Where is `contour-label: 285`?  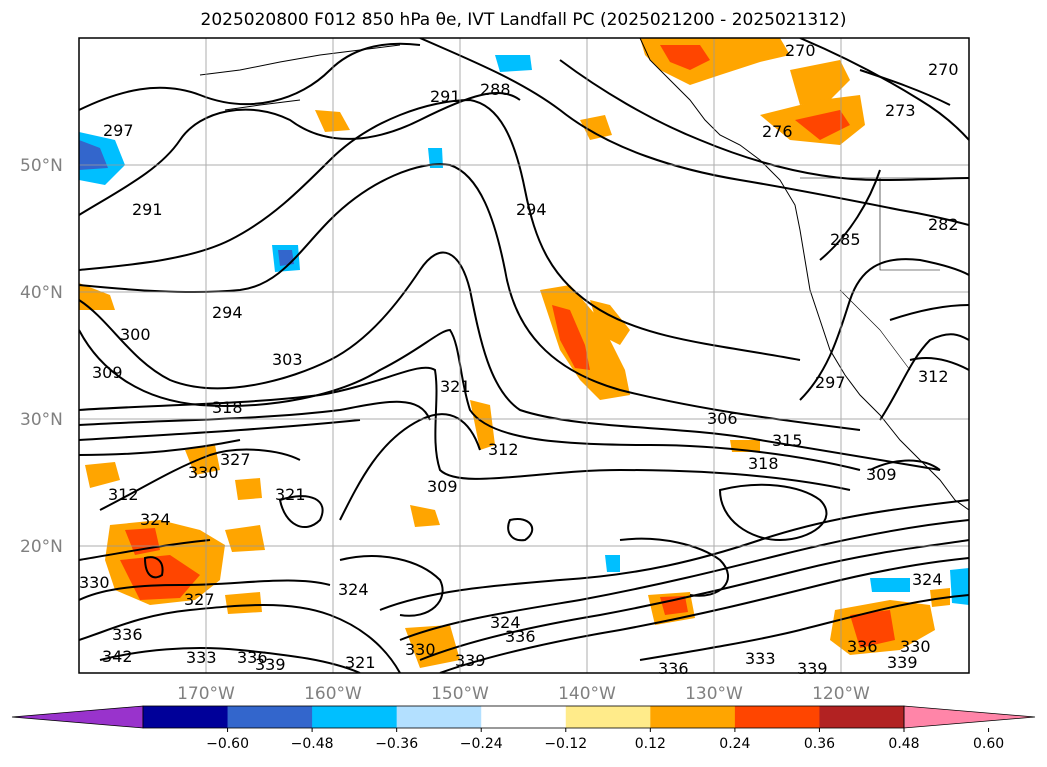
contour-label: 285 is located at coordinates (845, 239).